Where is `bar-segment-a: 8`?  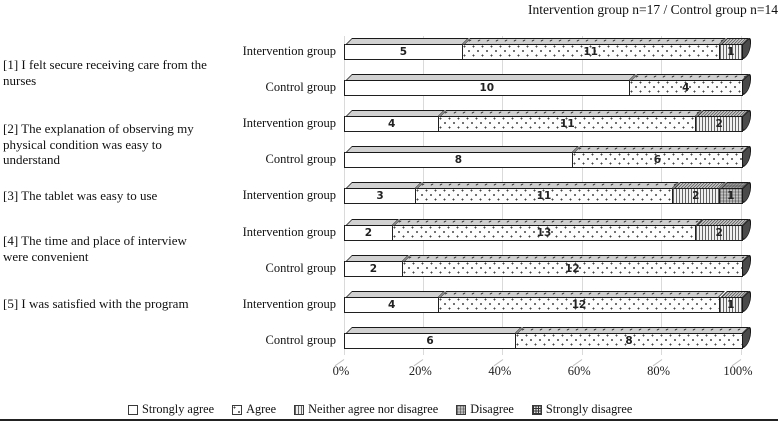 bar-segment-a: 8 is located at coordinates (628, 340).